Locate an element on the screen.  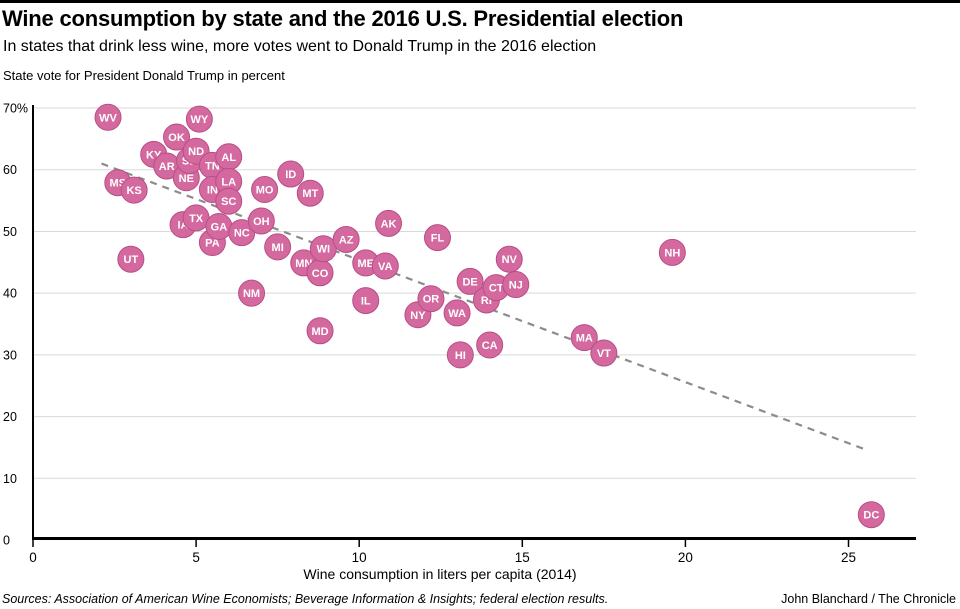
data-point-label-WV: WV is located at coordinates (108, 118).